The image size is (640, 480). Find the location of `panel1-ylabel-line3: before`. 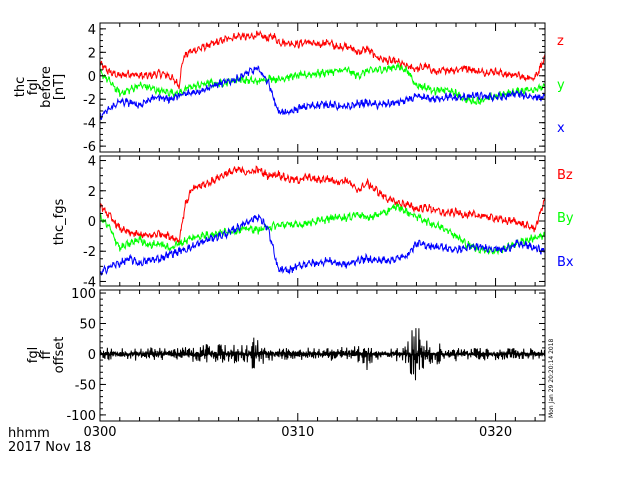

panel1-ylabel-line3: before is located at coordinates (46, 87).